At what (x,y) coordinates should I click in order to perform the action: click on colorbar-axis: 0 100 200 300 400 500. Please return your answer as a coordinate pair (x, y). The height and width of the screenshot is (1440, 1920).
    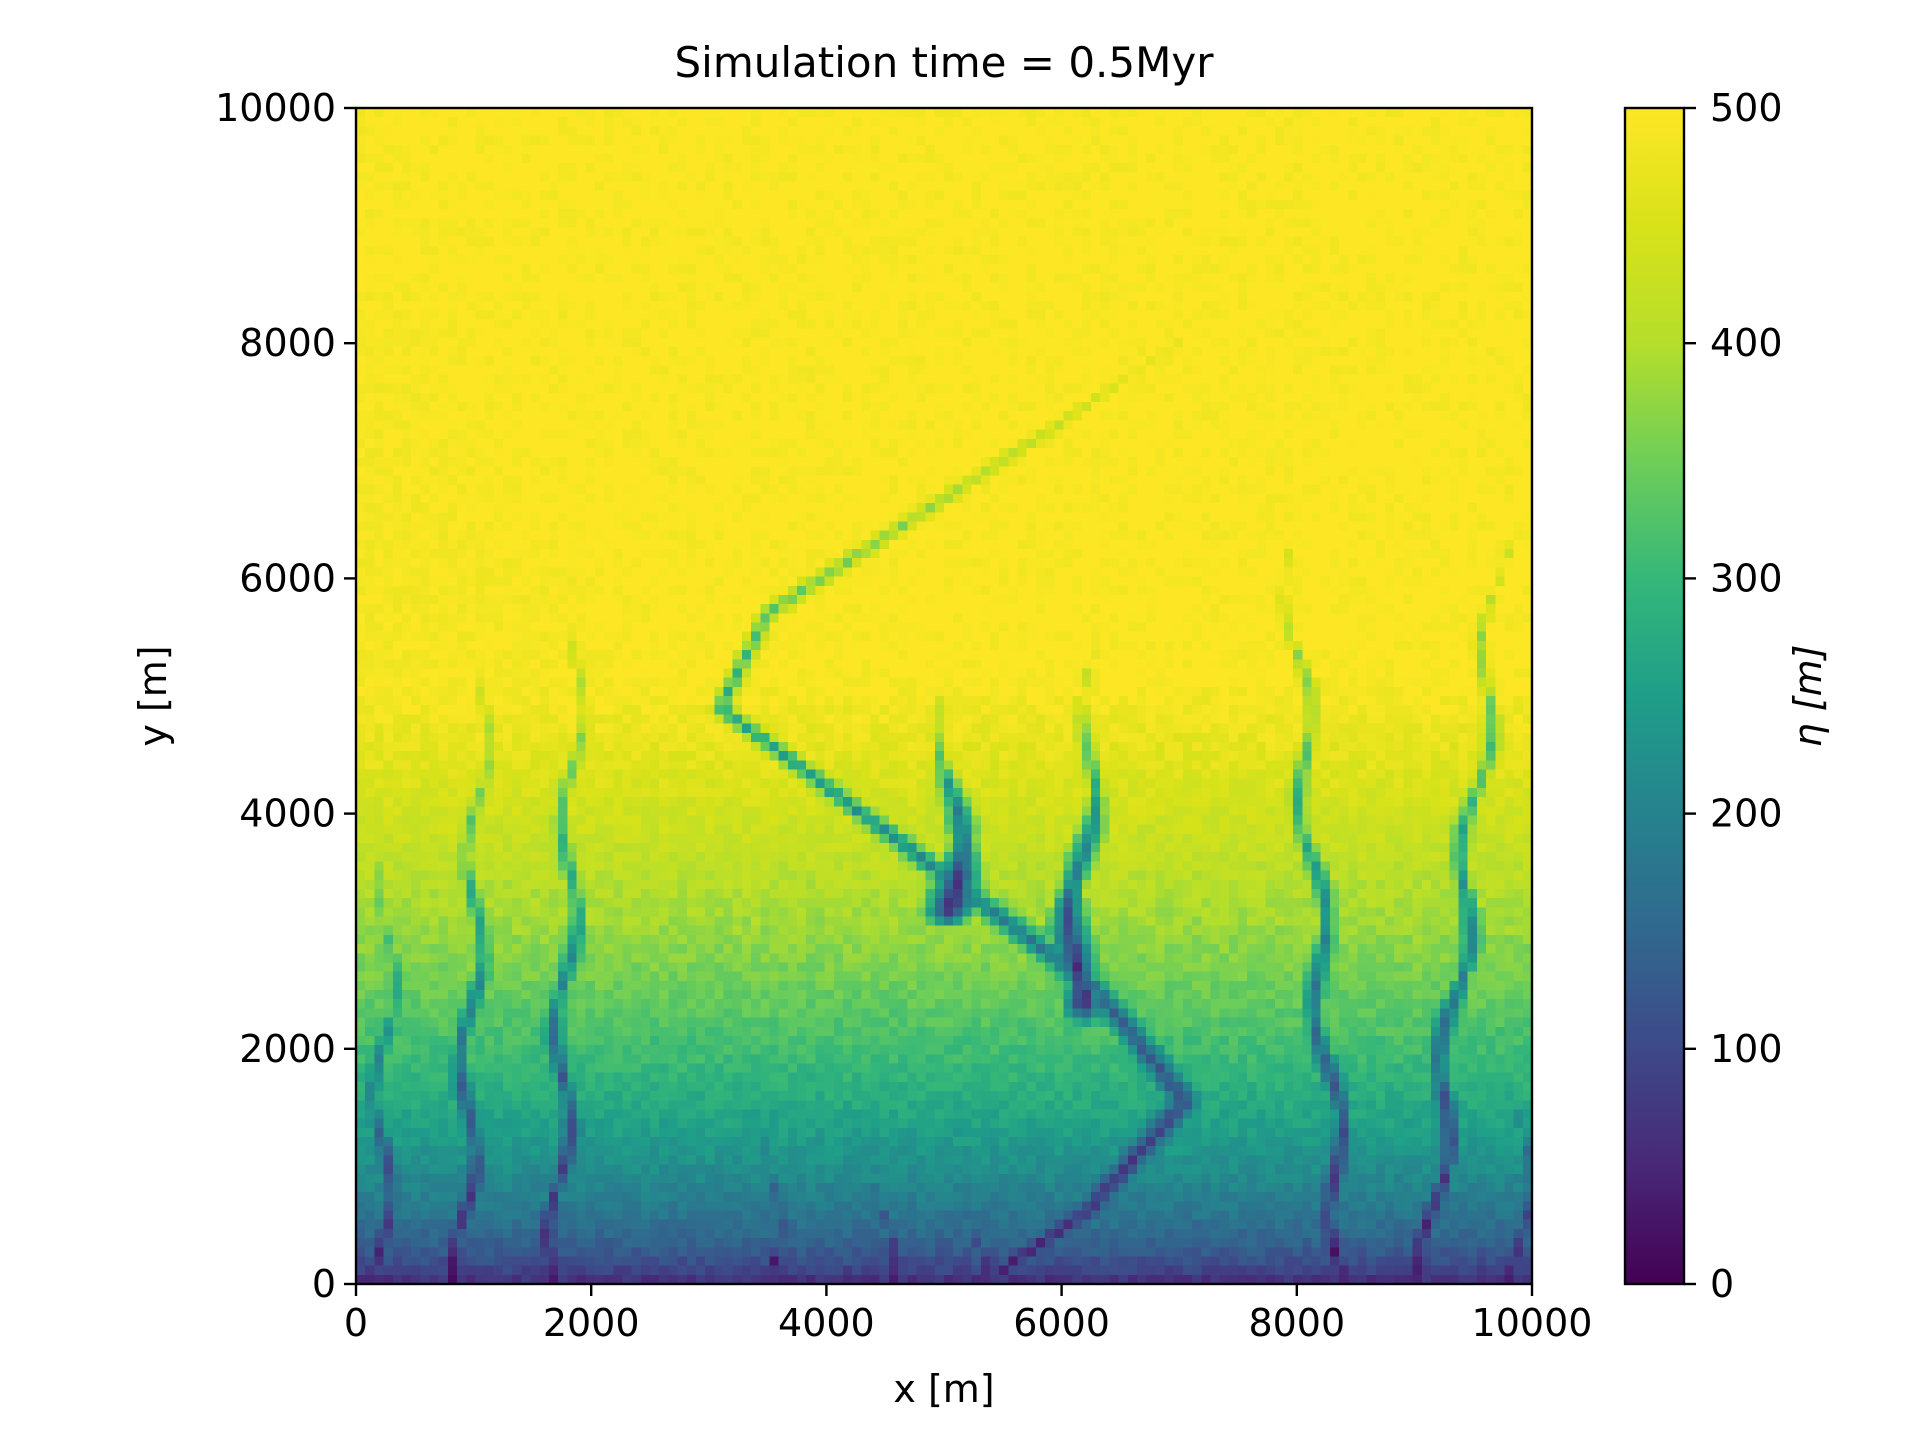
    Looking at the image, I should click on (1733, 696).